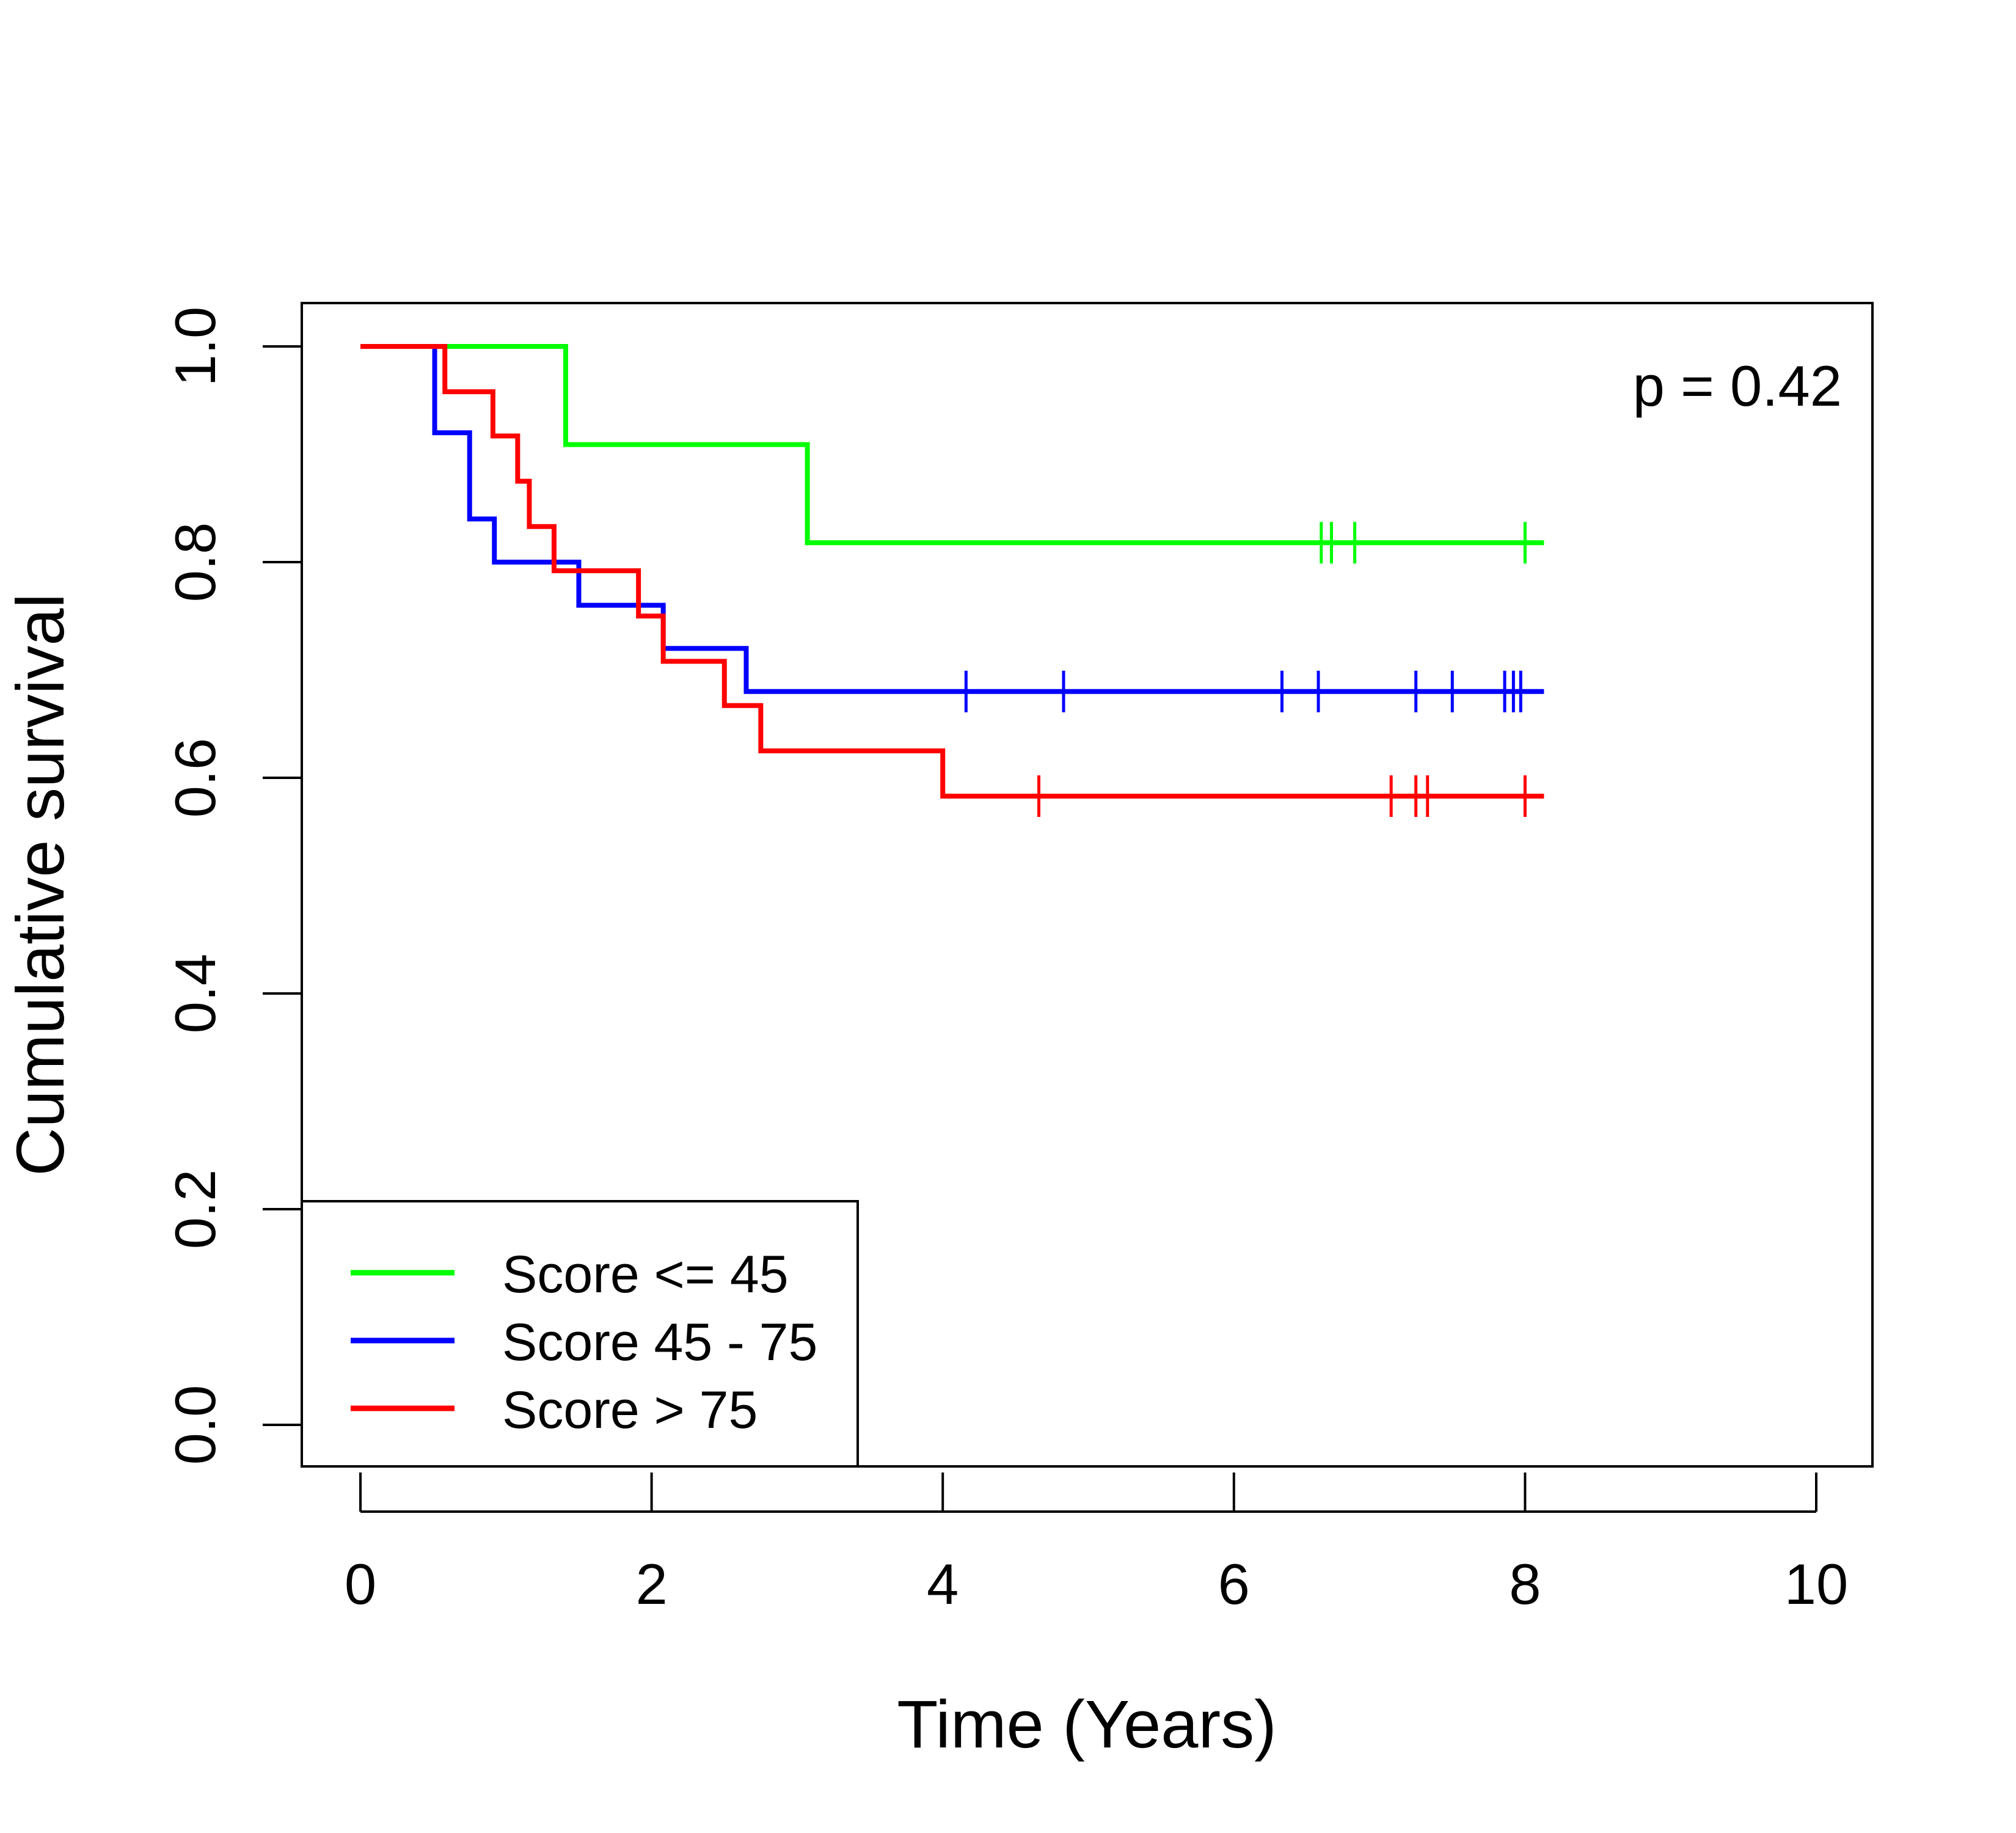  I want to click on x-axis-title: Time (Years), so click(1086, 1724).